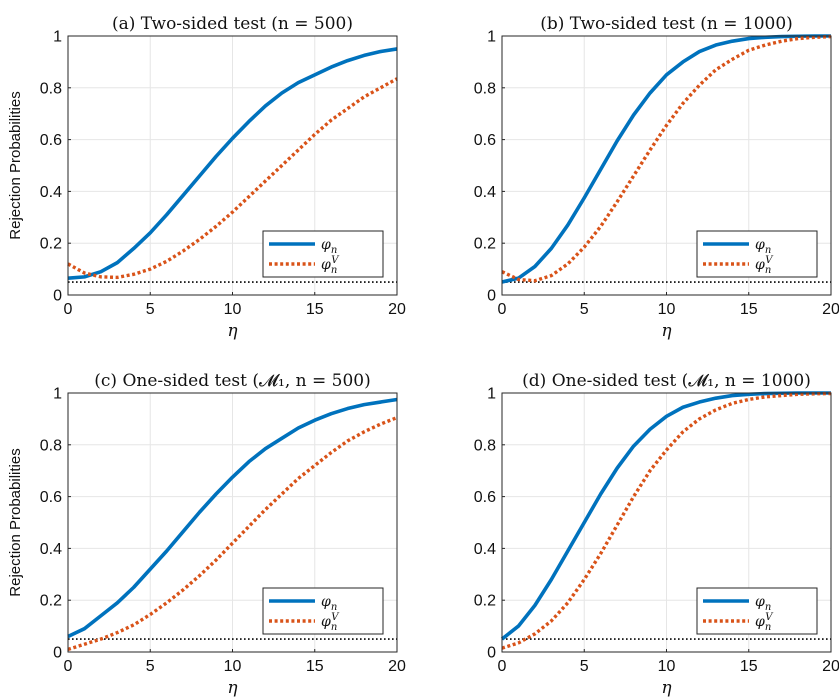 The height and width of the screenshot is (699, 839). I want to click on chart-title: (b) Two-sided test (n = 1000), so click(666, 24).